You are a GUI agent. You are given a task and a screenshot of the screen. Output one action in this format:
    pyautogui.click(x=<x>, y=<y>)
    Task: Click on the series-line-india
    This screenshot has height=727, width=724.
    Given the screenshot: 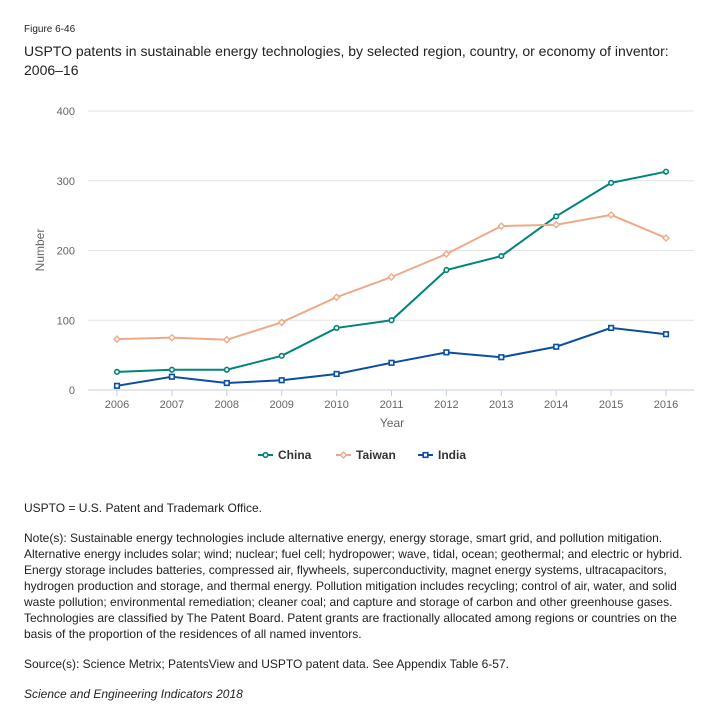 What is the action you would take?
    pyautogui.click(x=391, y=356)
    